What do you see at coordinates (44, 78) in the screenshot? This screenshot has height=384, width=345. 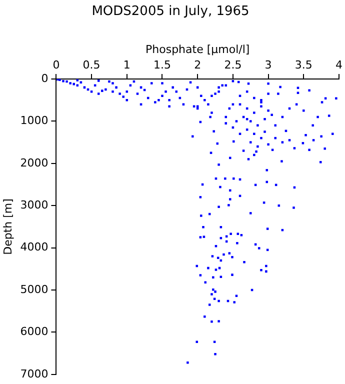 I see `y-tick-label: 0` at bounding box center [44, 78].